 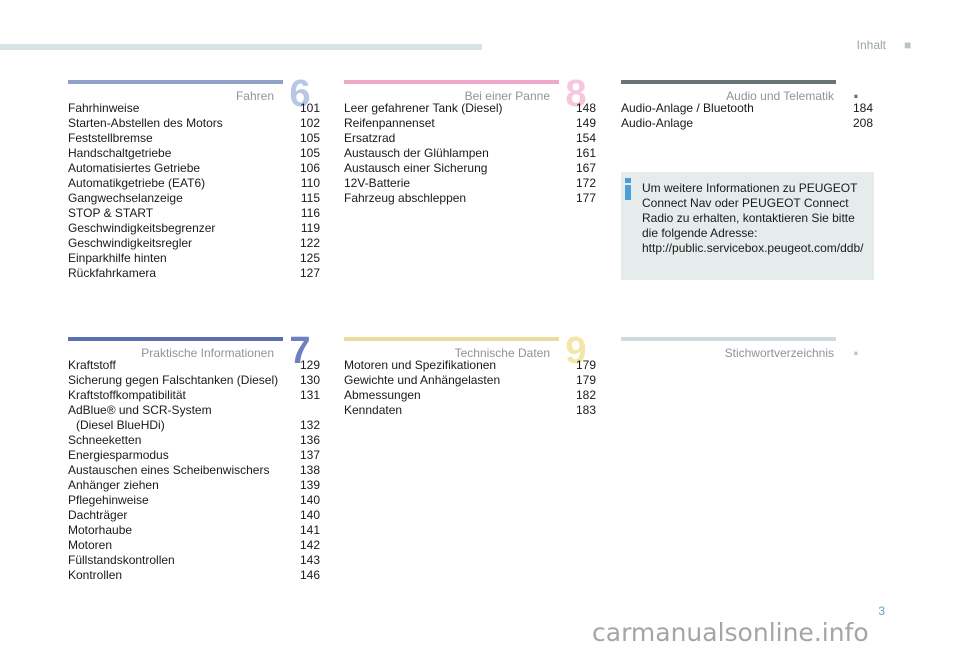 I want to click on watermark: carmanualsonline.info, so click(x=730, y=632).